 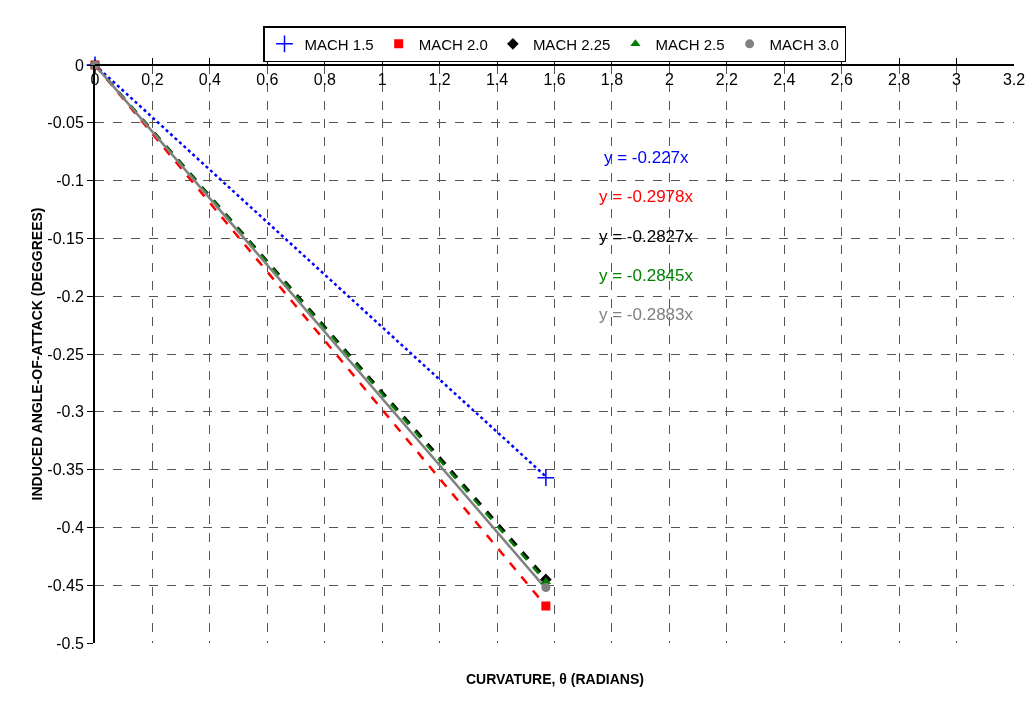 What do you see at coordinates (152, 80) in the screenshot?
I see `x-tick-label: 0.2` at bounding box center [152, 80].